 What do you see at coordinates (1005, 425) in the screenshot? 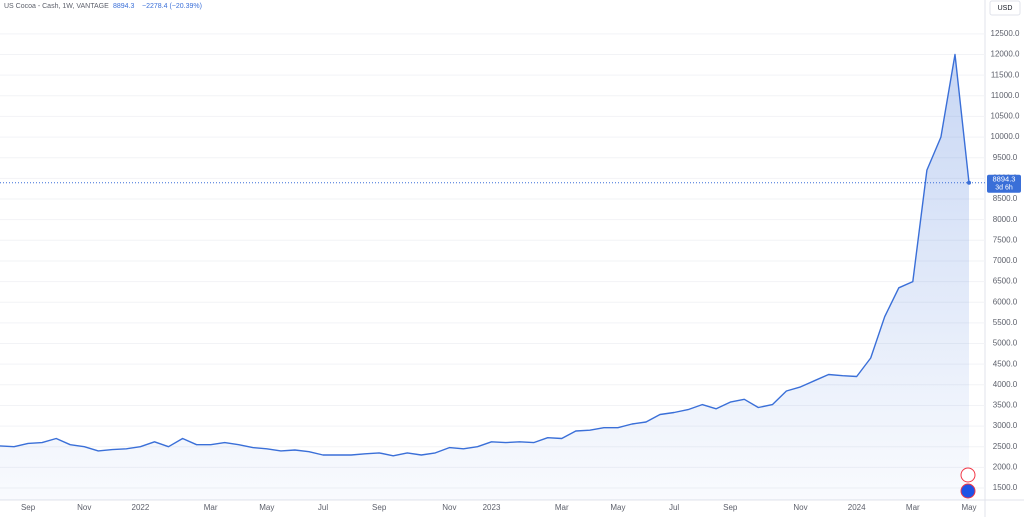
I see `y-tick-label: 3000.0` at bounding box center [1005, 425].